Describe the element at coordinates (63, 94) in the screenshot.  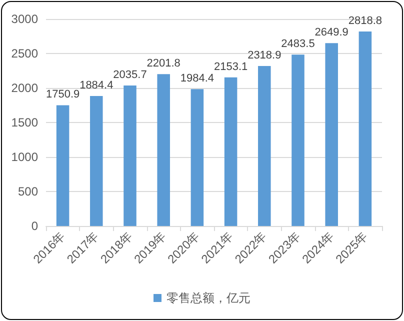
I see `data-label: 1750.9` at that location.